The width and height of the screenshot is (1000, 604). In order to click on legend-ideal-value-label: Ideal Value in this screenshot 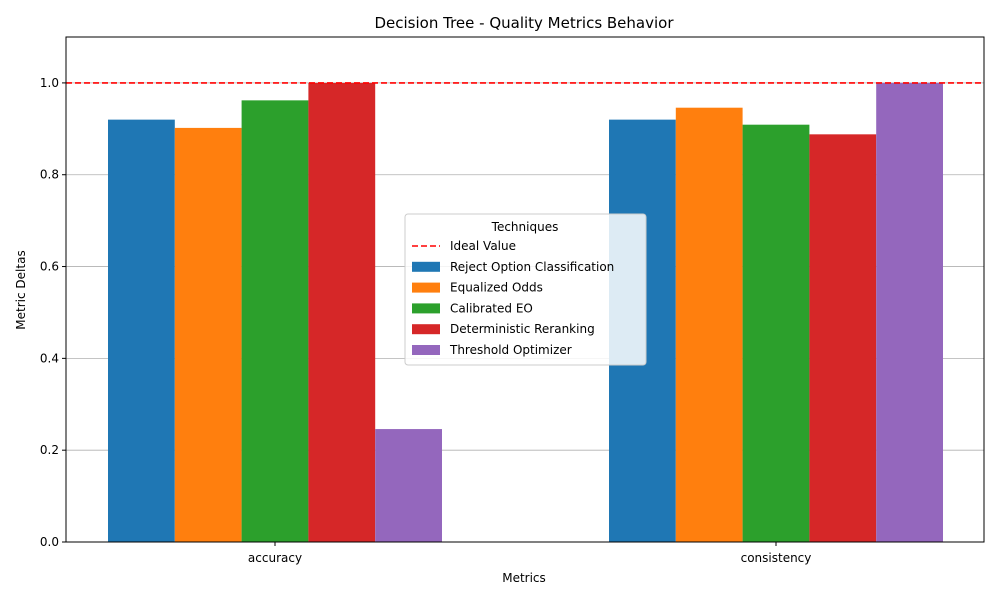, I will do `click(483, 246)`.